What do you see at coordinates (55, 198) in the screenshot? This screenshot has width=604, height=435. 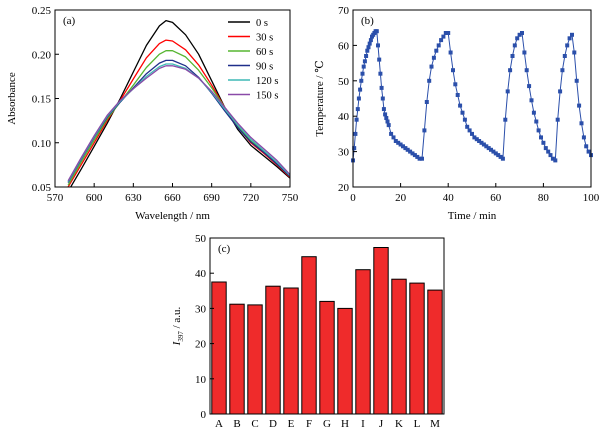 I see `x-tick-label: 570` at bounding box center [55, 198].